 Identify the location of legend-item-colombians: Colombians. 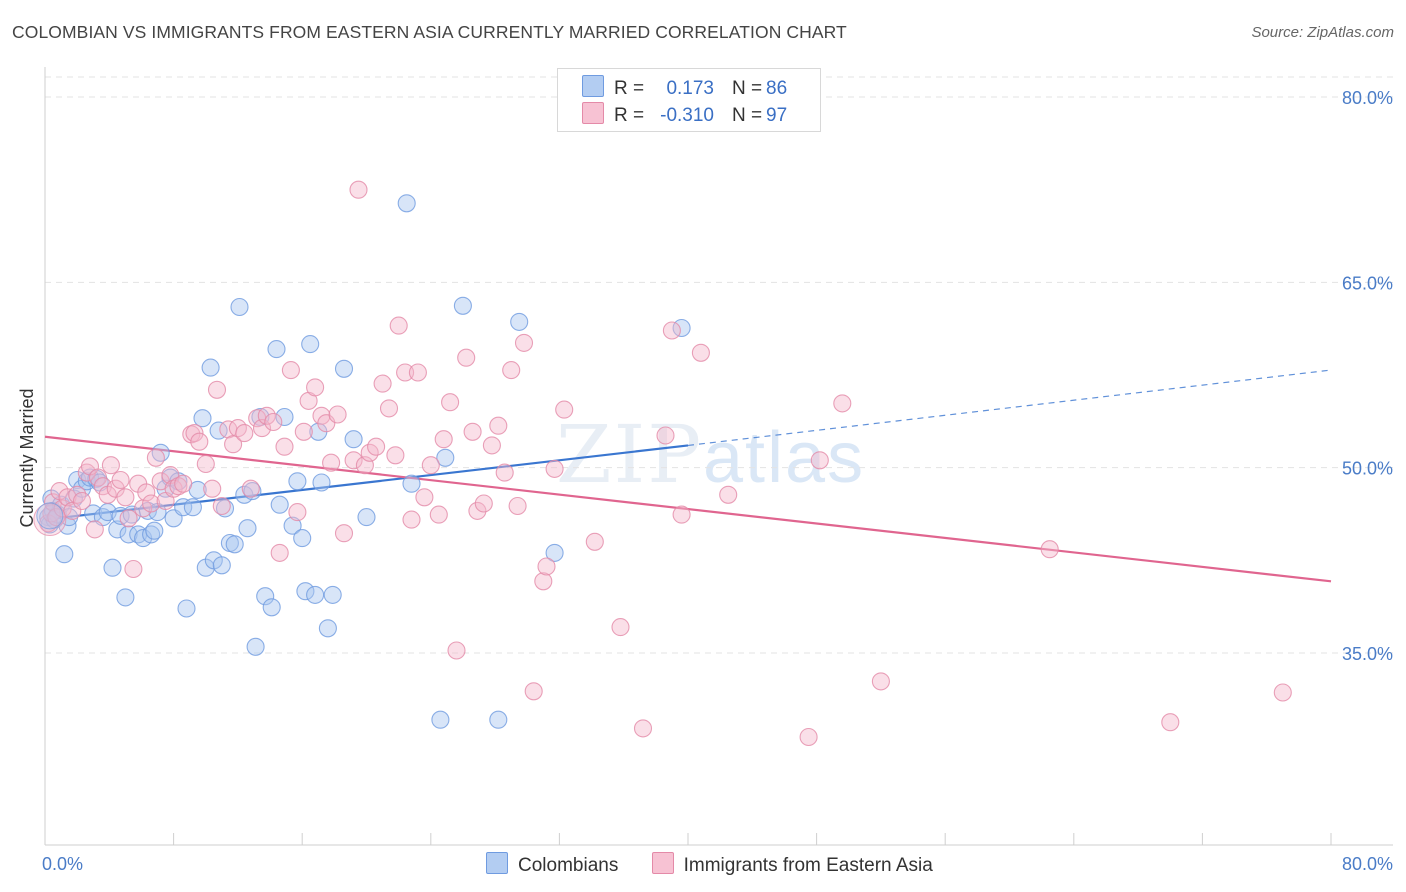
(552, 864).